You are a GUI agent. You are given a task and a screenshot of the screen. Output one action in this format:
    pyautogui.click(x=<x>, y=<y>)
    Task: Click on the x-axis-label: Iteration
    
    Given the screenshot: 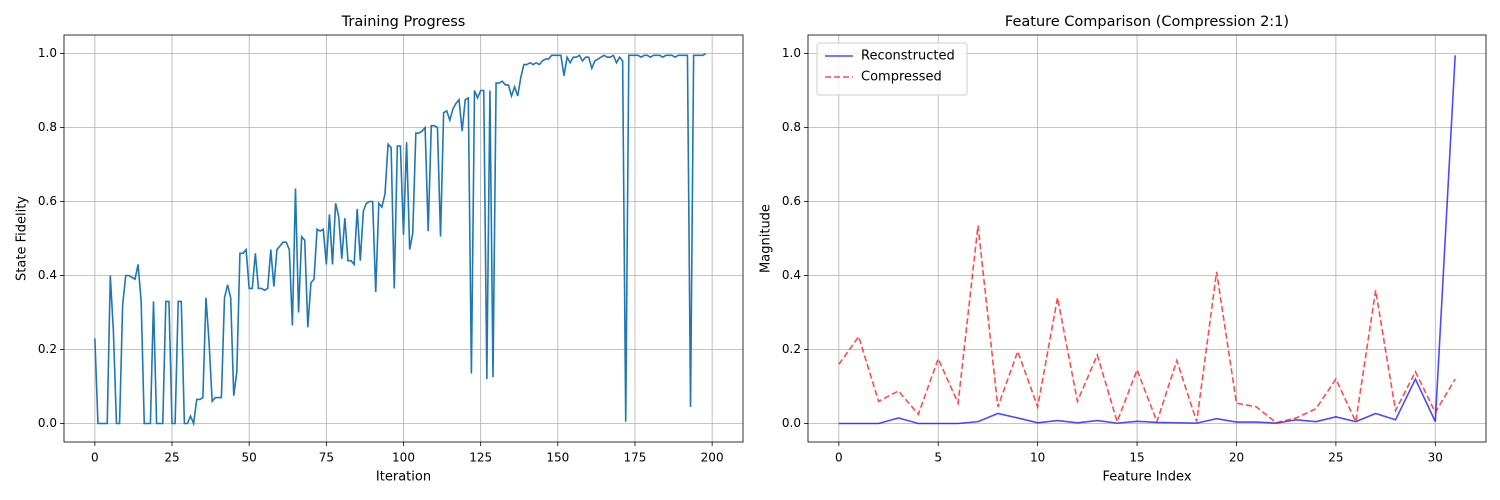 What is the action you would take?
    pyautogui.click(x=403, y=477)
    